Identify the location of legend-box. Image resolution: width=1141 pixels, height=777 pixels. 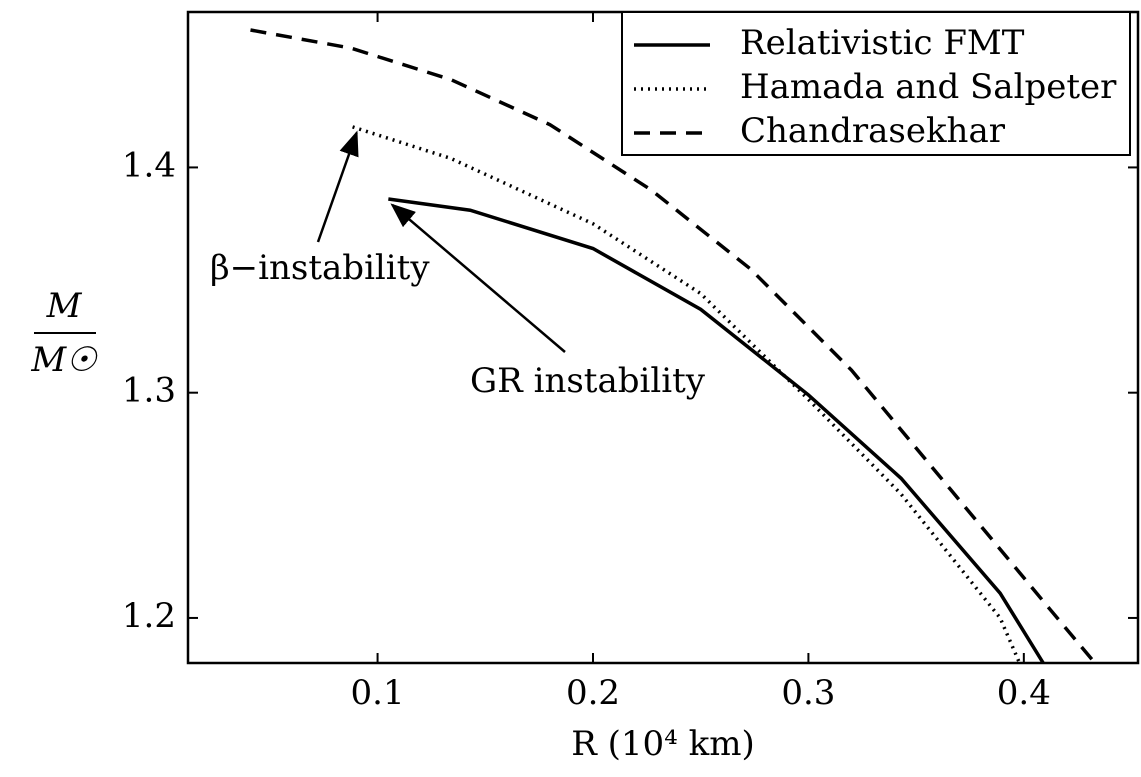
(876, 83).